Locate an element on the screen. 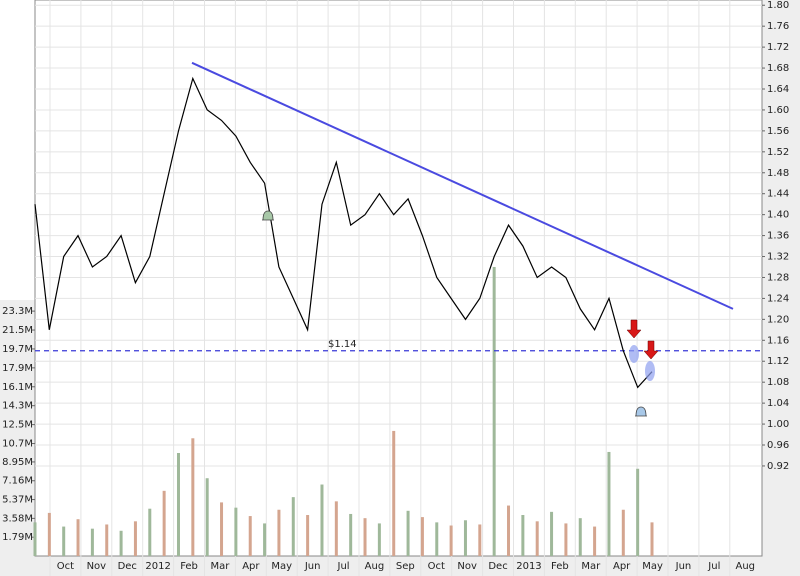 The height and width of the screenshot is (576, 800). y2-tick-label: 14.3M is located at coordinates (17, 406).